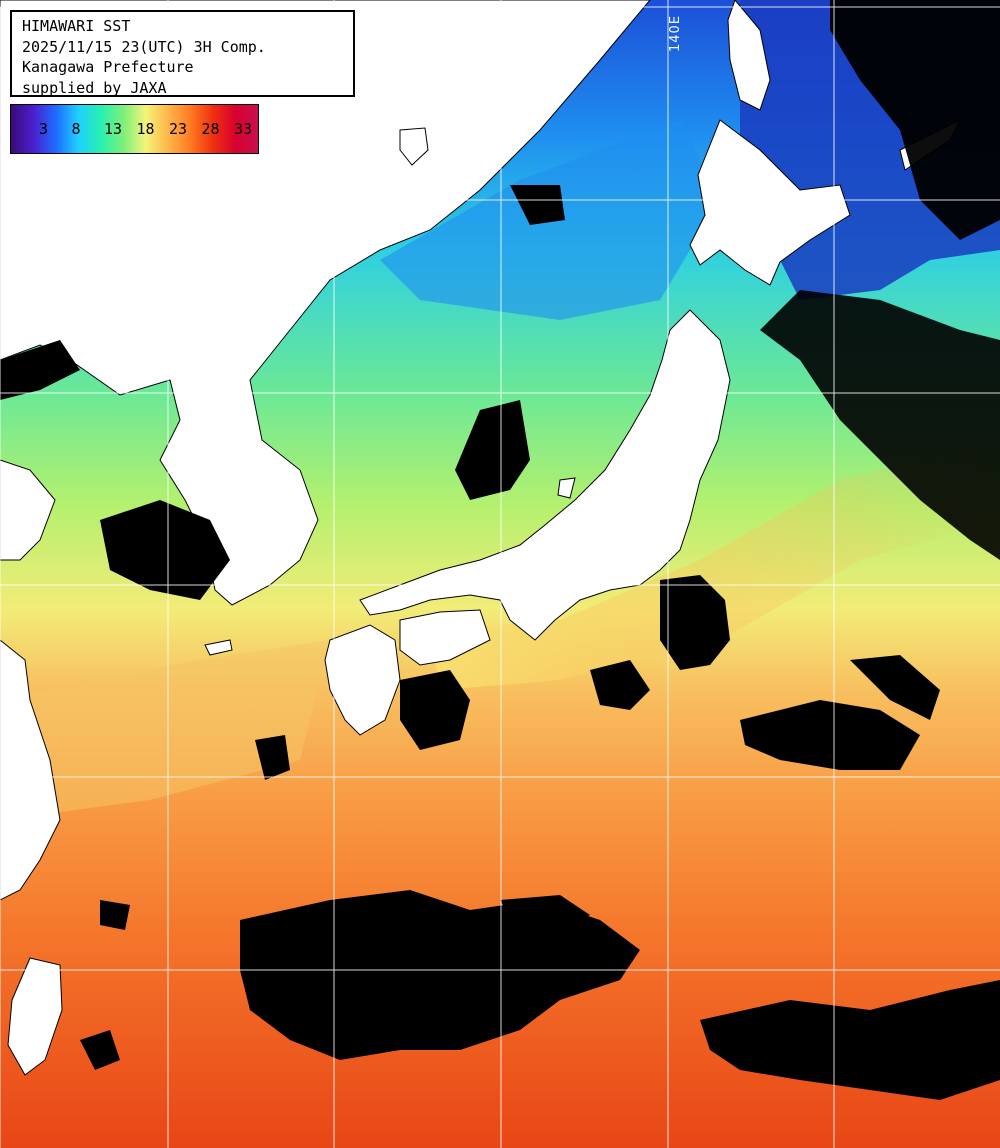  I want to click on legend-ticks: 3 8 13 18 23 28 33, so click(134, 129).